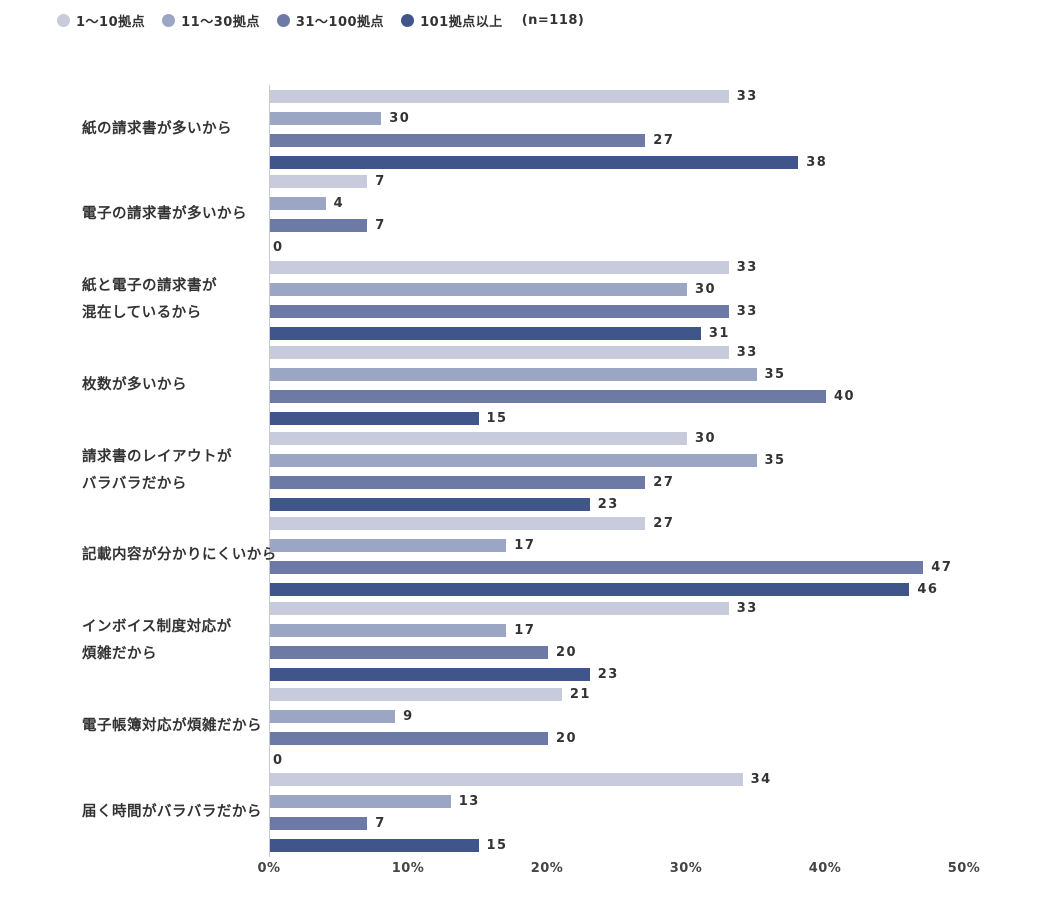 The height and width of the screenshot is (903, 1041). I want to click on x-axis-tick: 50%, so click(964, 868).